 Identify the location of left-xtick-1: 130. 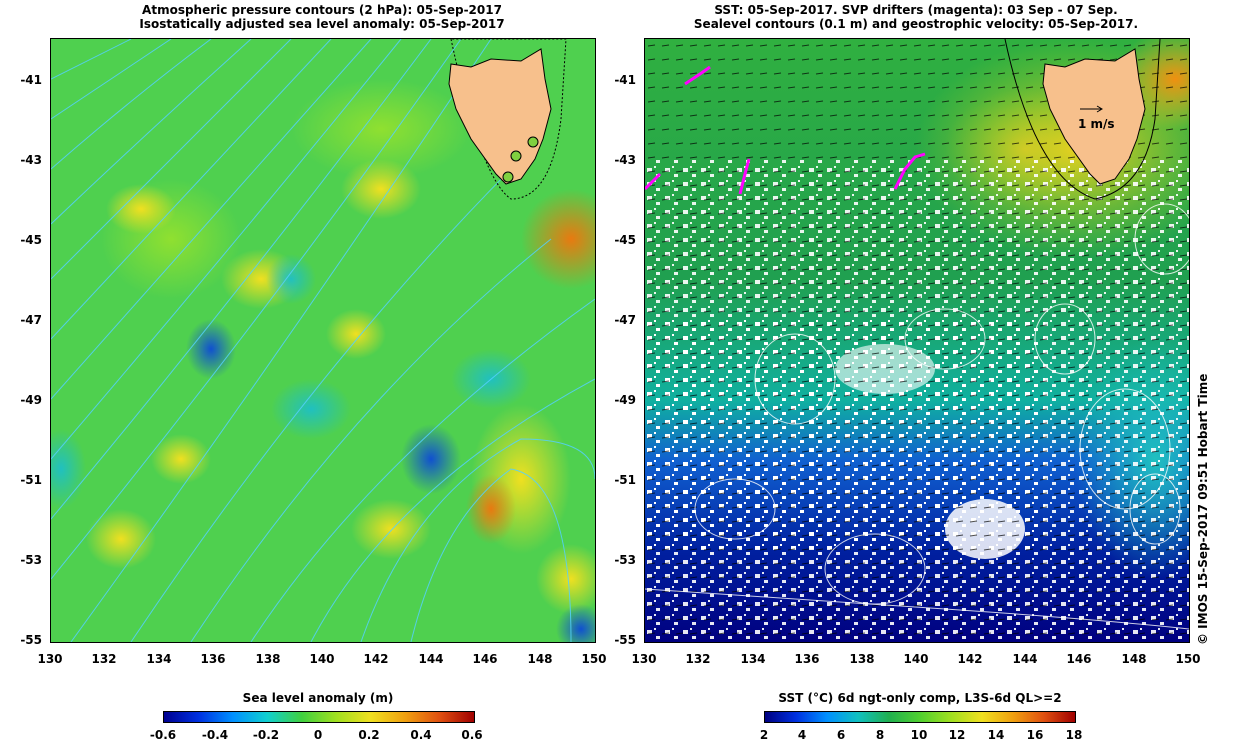
(50, 659).